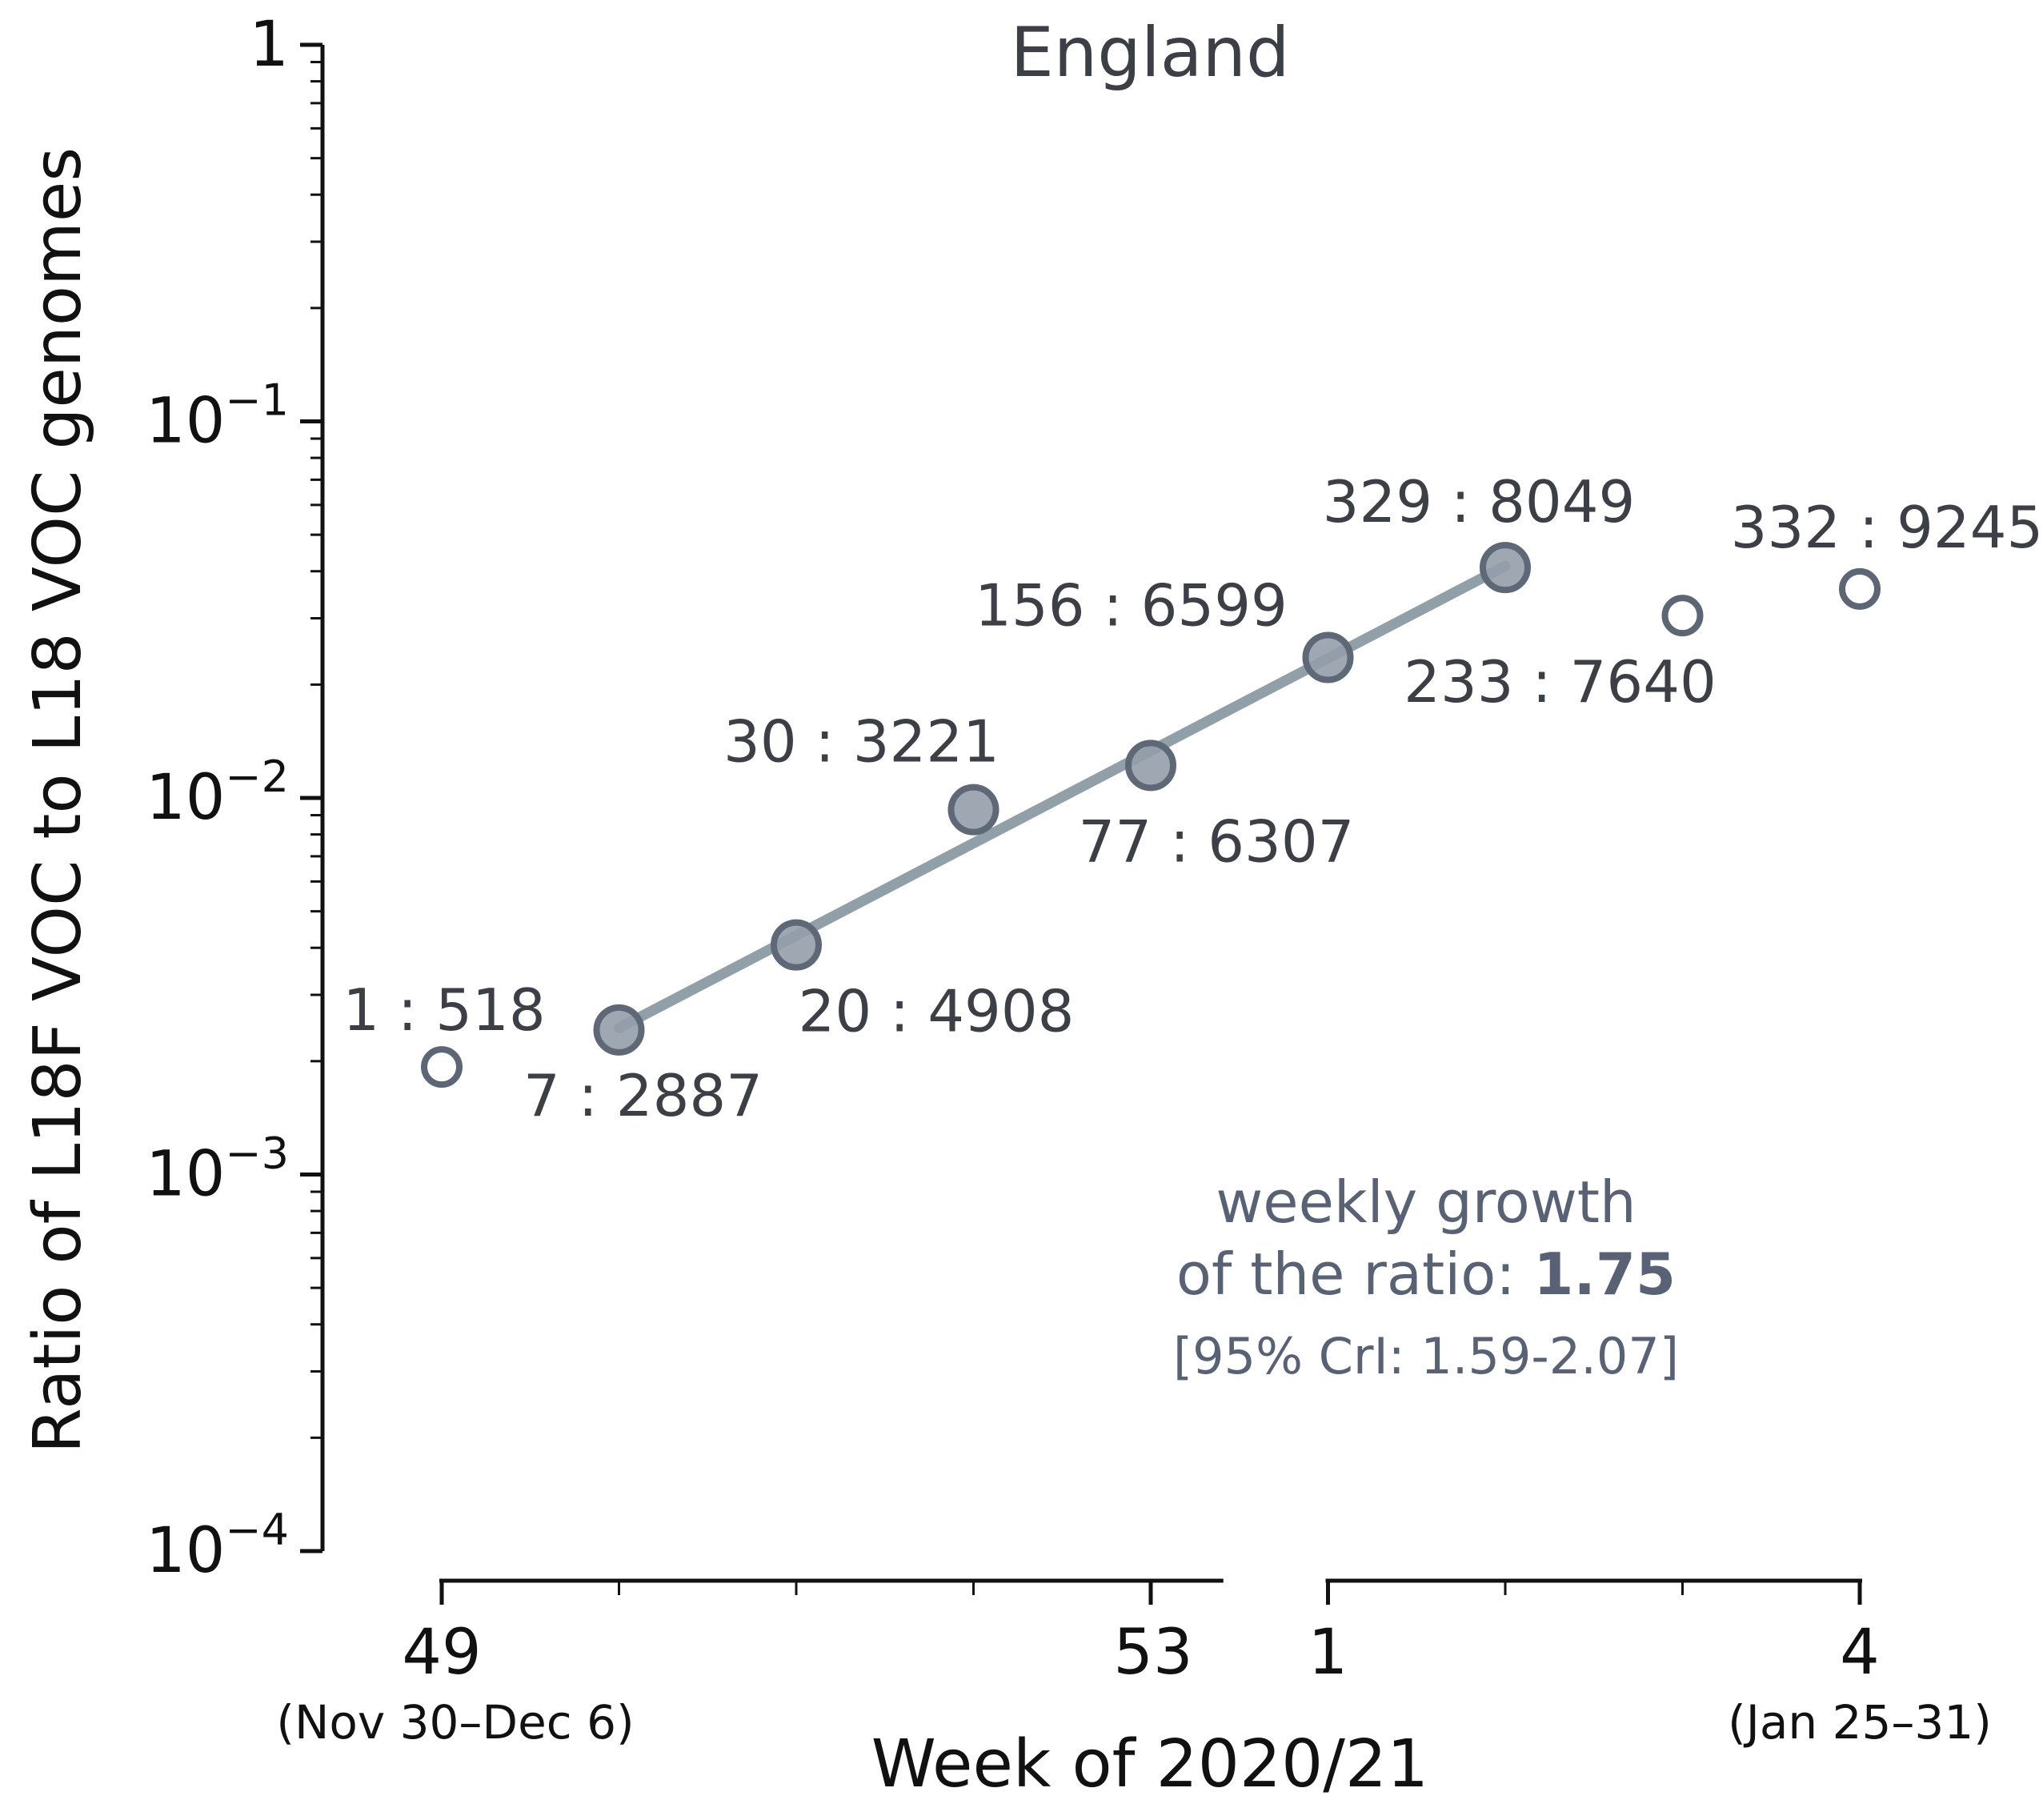 This screenshot has width=2043, height=1820. I want to click on growth-value: 1.75, so click(1604, 1274).